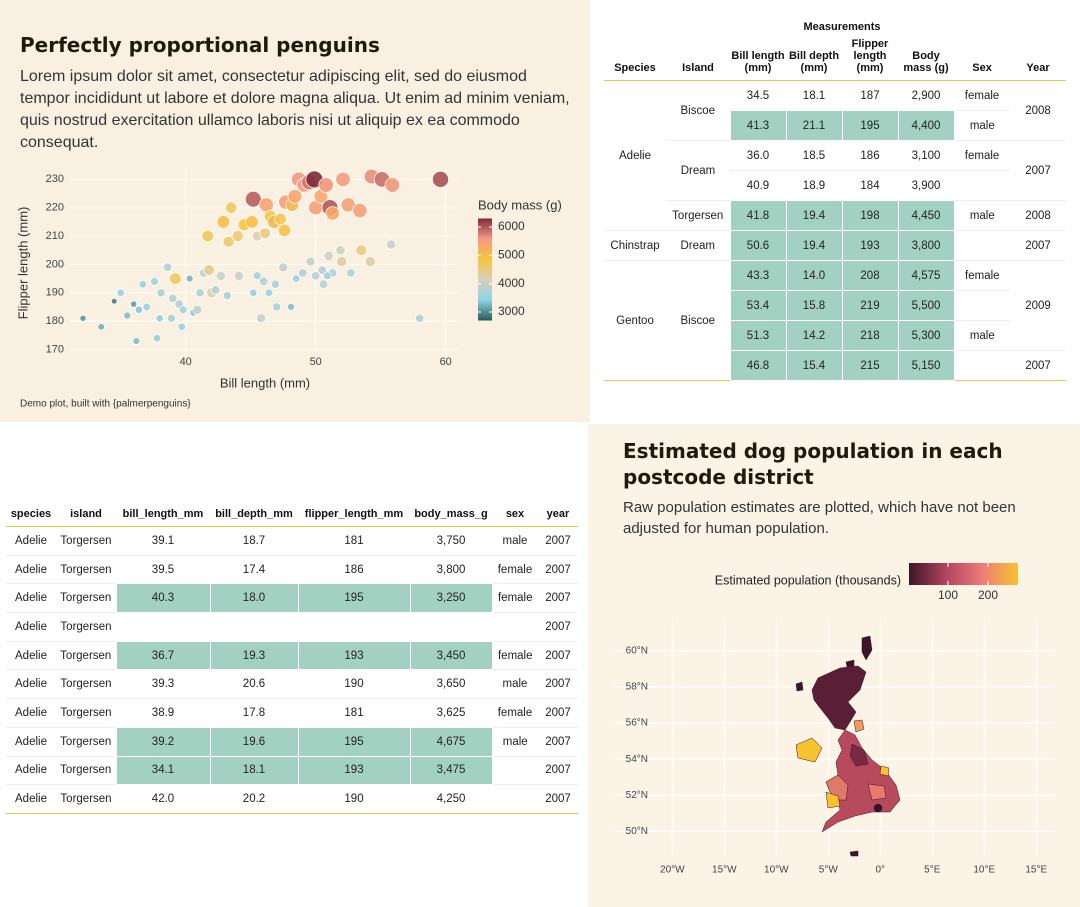  I want to click on spanner-row: Measurements, so click(835, 27).